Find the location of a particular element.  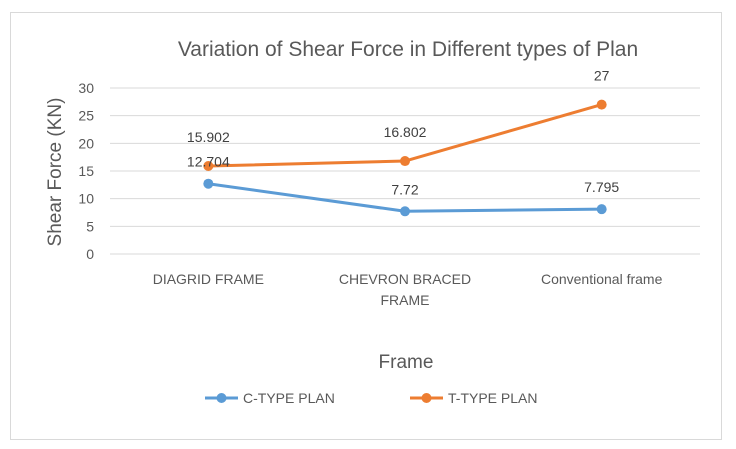

y-tick-label: 5 is located at coordinates (90, 226).